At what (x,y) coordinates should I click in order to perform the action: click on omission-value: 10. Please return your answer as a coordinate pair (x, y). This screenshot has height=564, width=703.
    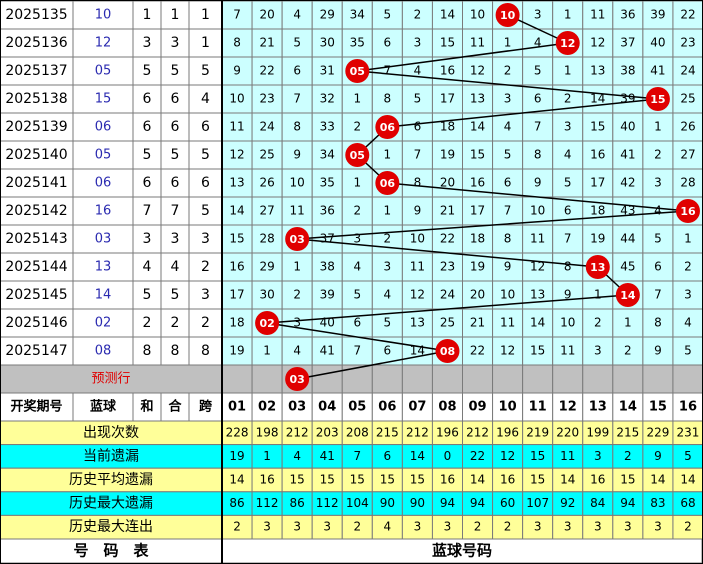
    Looking at the image, I should click on (567, 323).